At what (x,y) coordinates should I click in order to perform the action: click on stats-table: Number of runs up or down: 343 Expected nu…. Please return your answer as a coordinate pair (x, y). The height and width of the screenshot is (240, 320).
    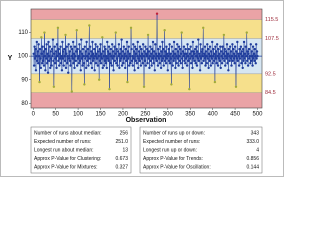
    Looking at the image, I should click on (201, 150).